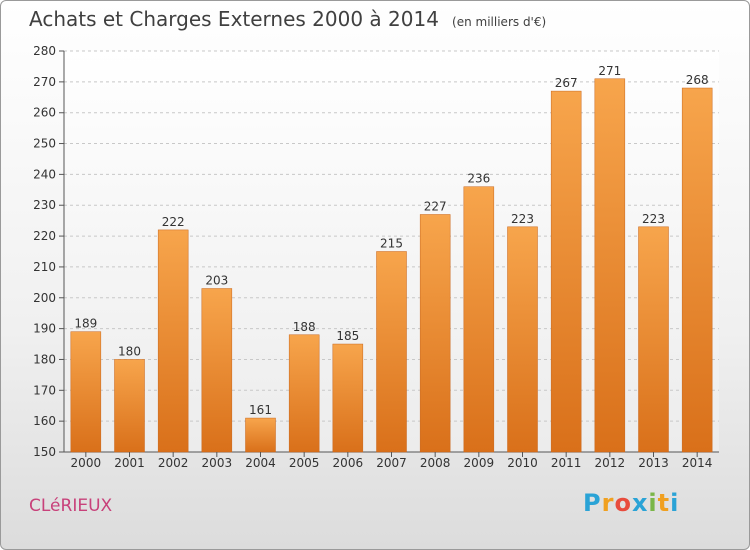  Describe the element at coordinates (44, 144) in the screenshot. I see `y-tick-label: 250` at that location.